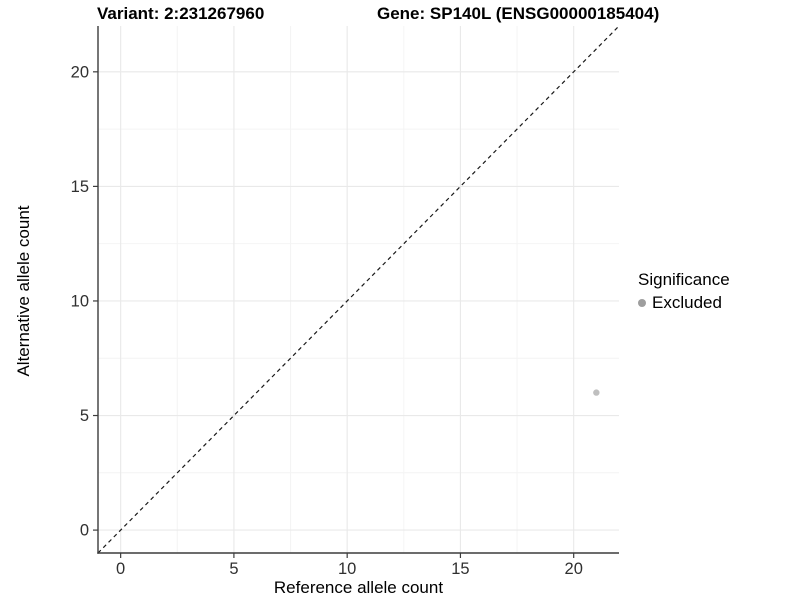 This screenshot has height=600, width=800. What do you see at coordinates (687, 302) in the screenshot?
I see `legend-item-label: Excluded` at bounding box center [687, 302].